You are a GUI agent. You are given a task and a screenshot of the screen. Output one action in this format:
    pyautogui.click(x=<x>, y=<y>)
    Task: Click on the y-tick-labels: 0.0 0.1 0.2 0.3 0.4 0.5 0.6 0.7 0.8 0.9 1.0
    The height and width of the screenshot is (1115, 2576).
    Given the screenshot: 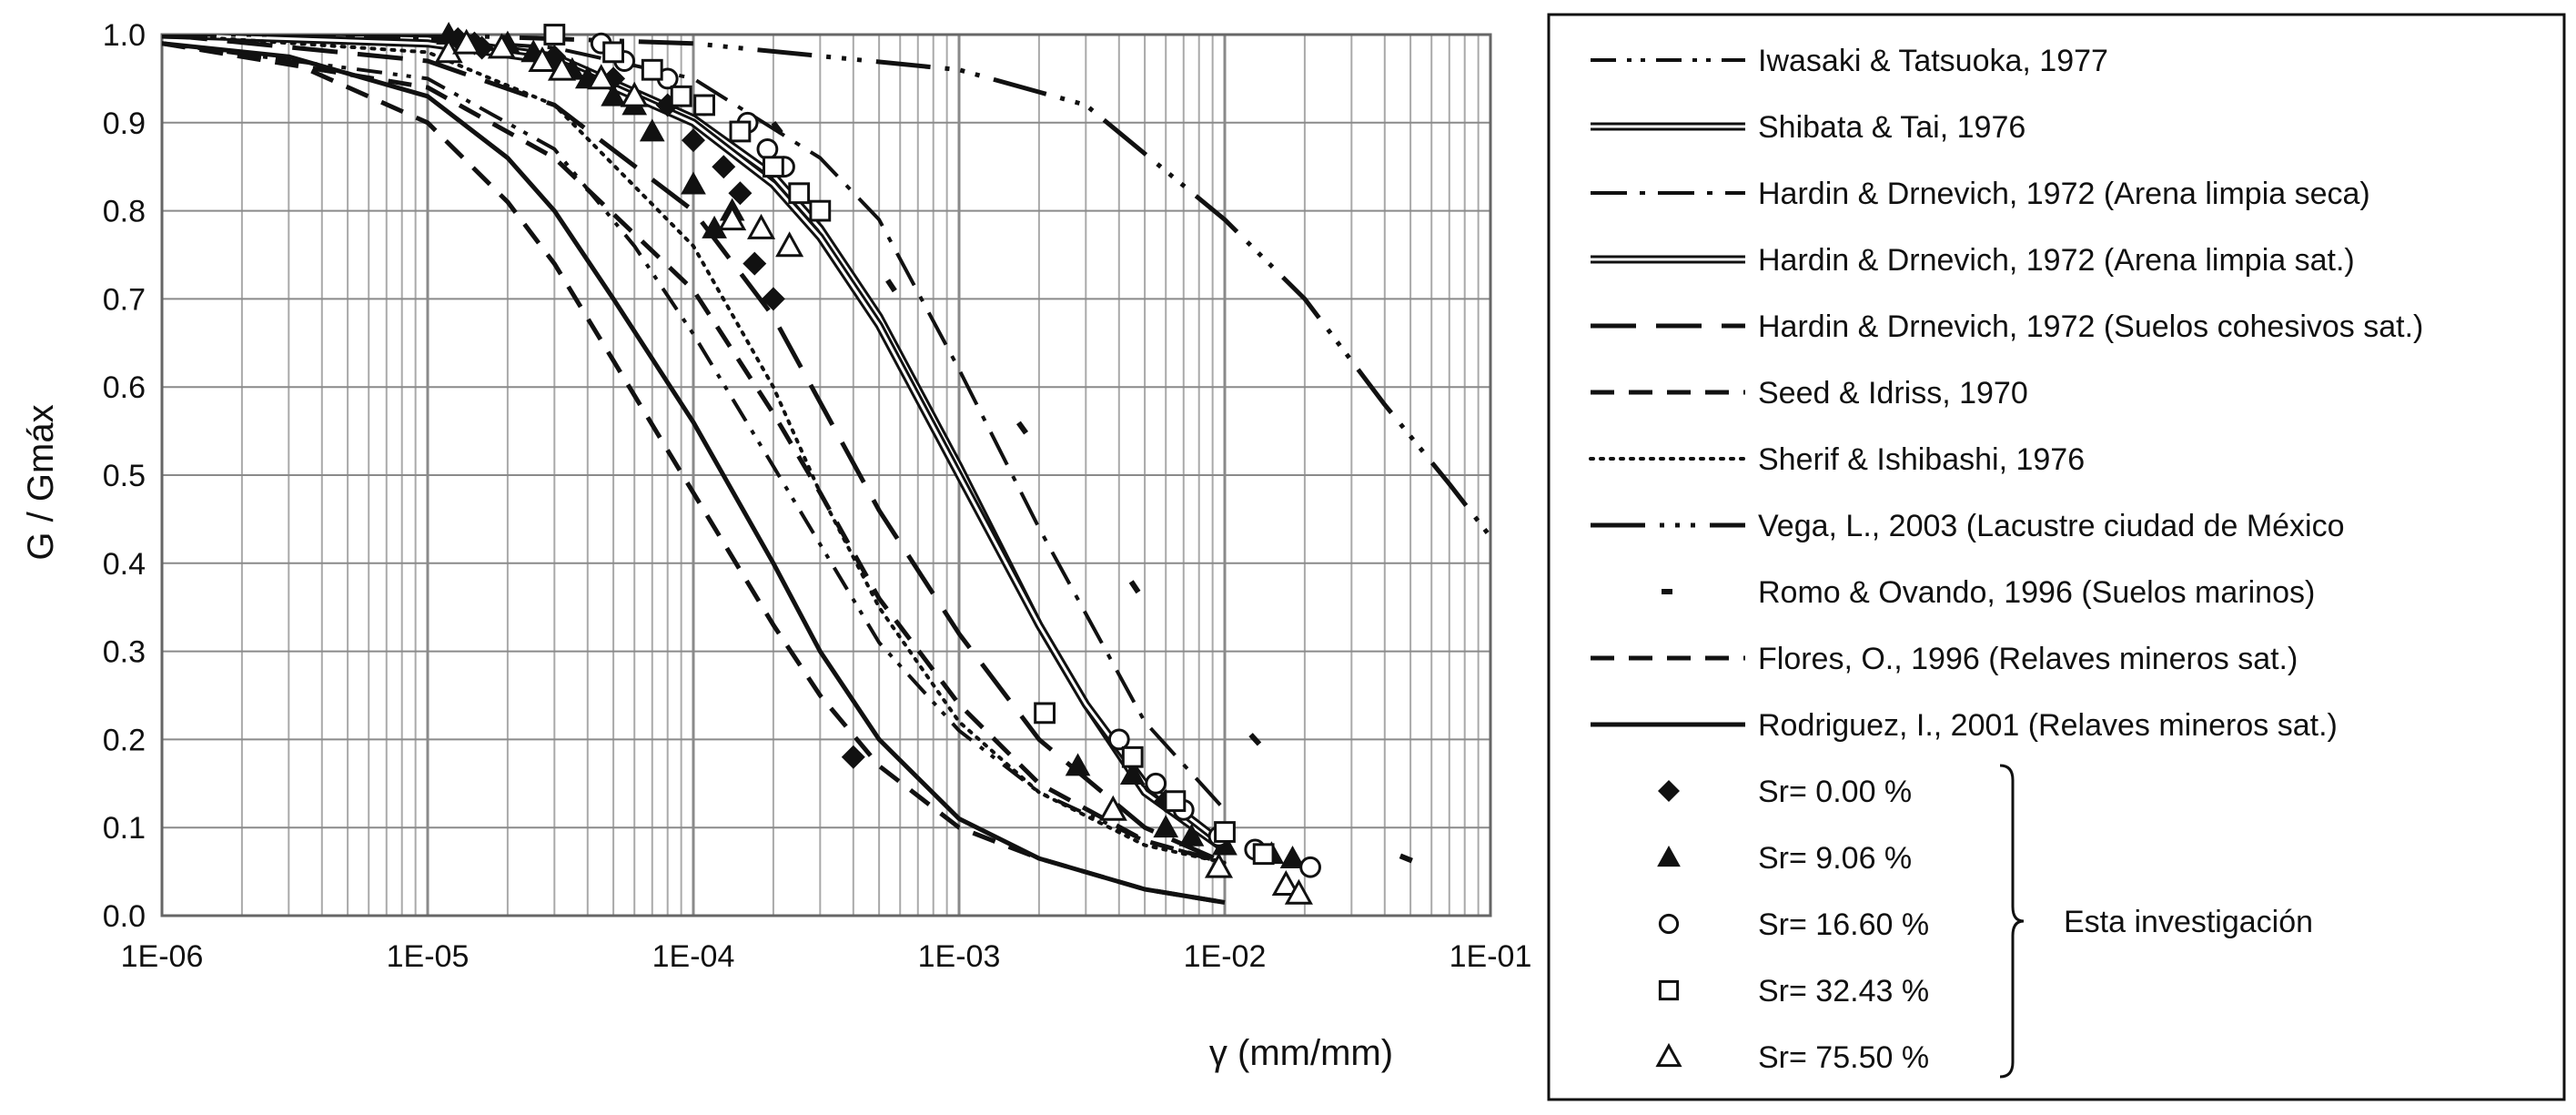 What is the action you would take?
    pyautogui.click(x=124, y=476)
    